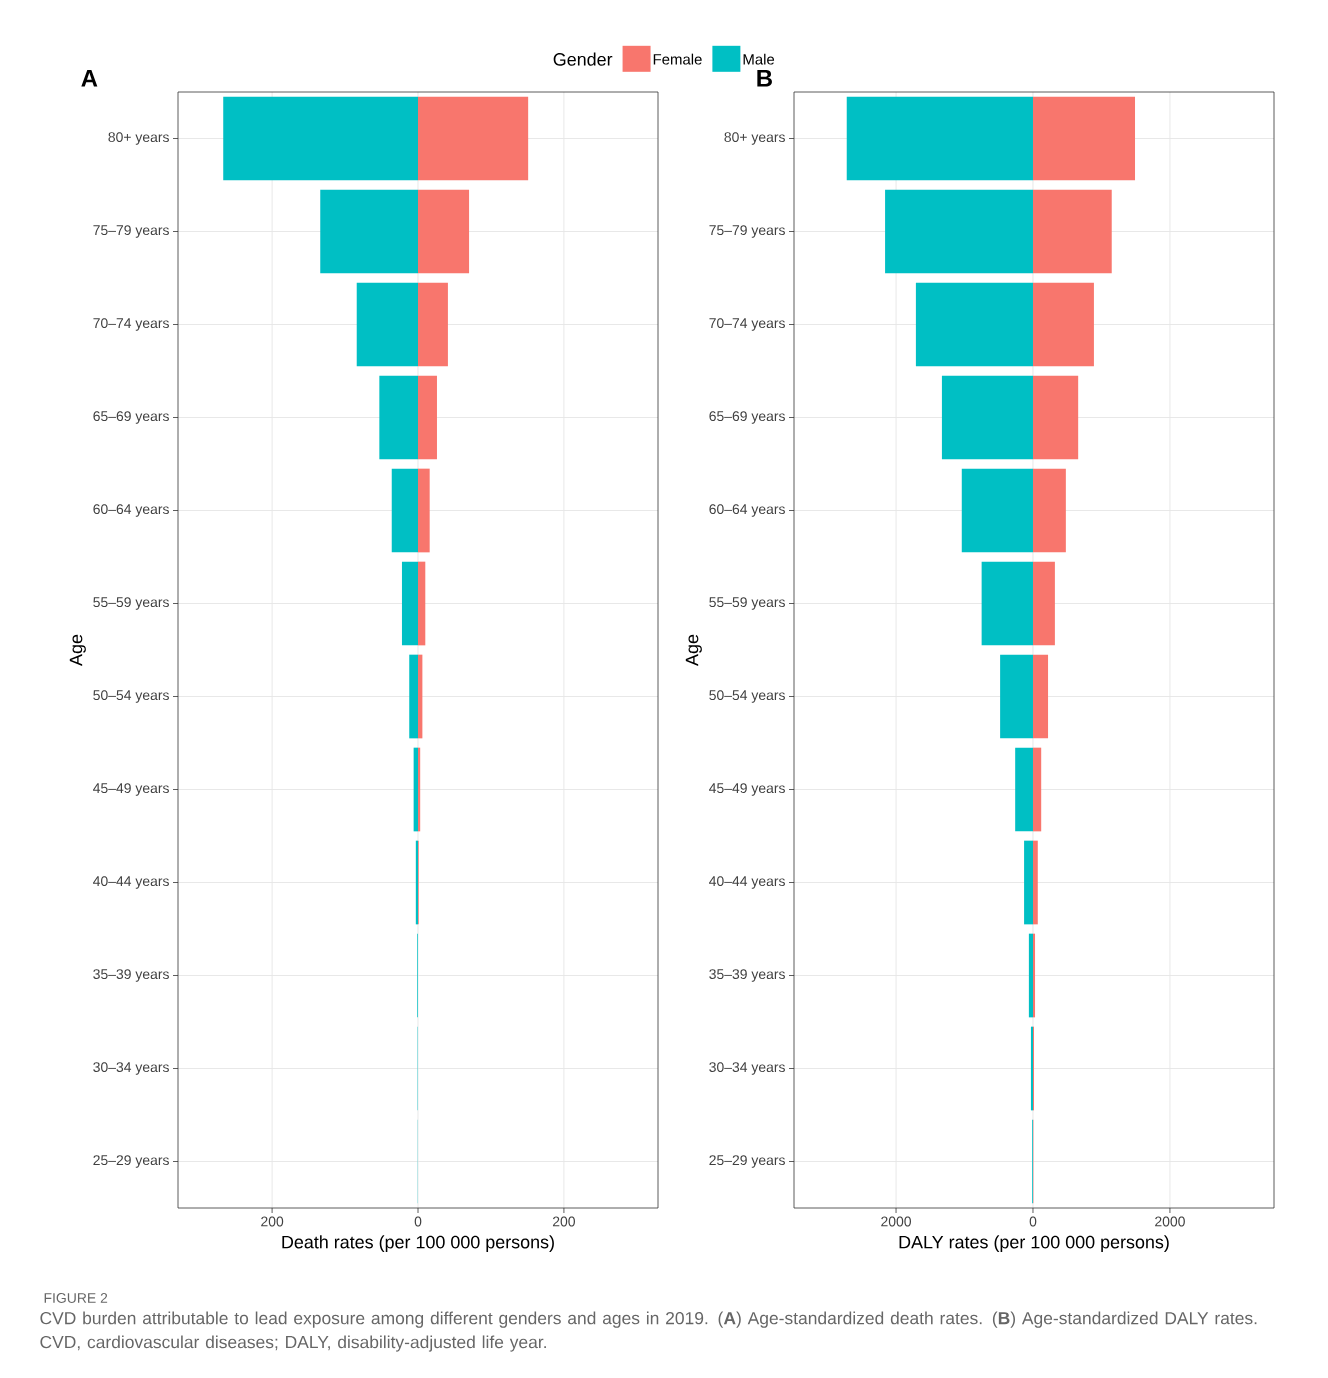 The height and width of the screenshot is (1378, 1328). Describe the element at coordinates (764, 78) in the screenshot. I see `chart-title: B` at that location.